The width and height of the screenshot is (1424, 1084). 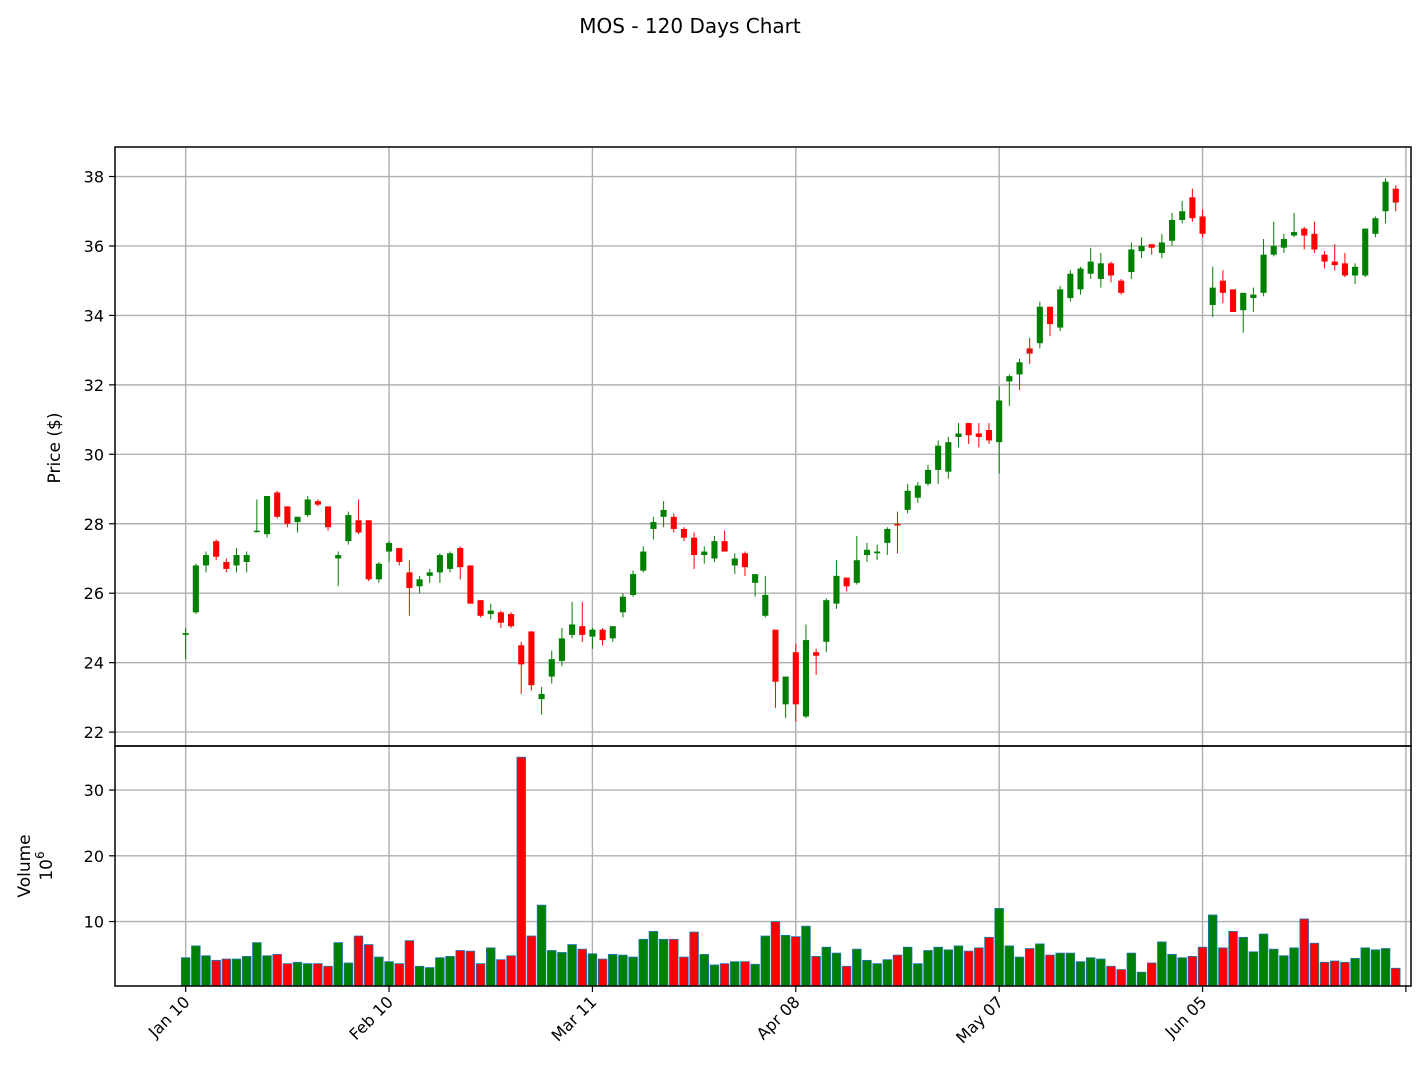 I want to click on volume-y-axis-title: Volume 106, so click(x=36, y=865).